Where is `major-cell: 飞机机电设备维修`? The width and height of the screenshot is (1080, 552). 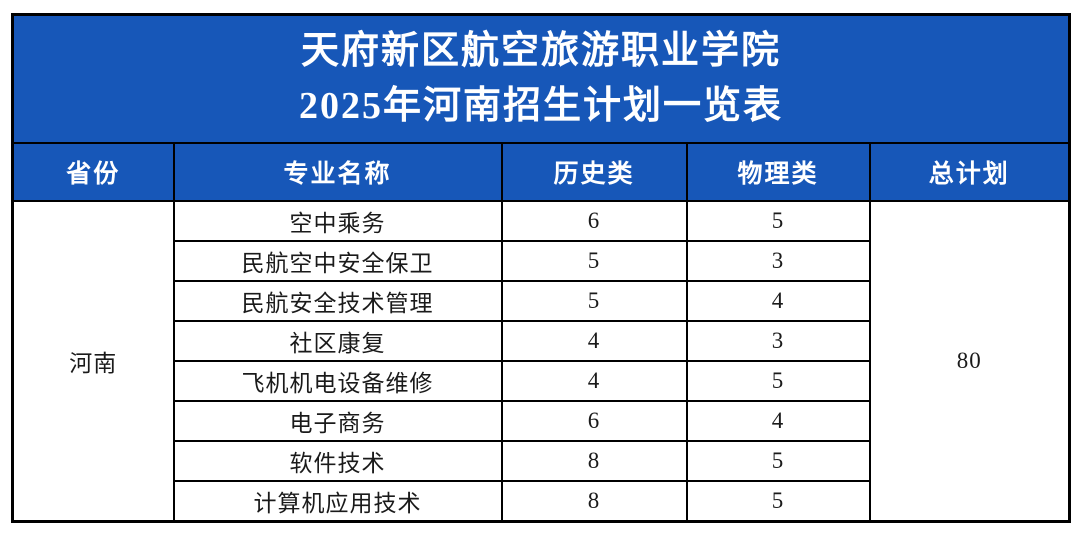
major-cell: 飞机机电设备维修 is located at coordinates (337, 381).